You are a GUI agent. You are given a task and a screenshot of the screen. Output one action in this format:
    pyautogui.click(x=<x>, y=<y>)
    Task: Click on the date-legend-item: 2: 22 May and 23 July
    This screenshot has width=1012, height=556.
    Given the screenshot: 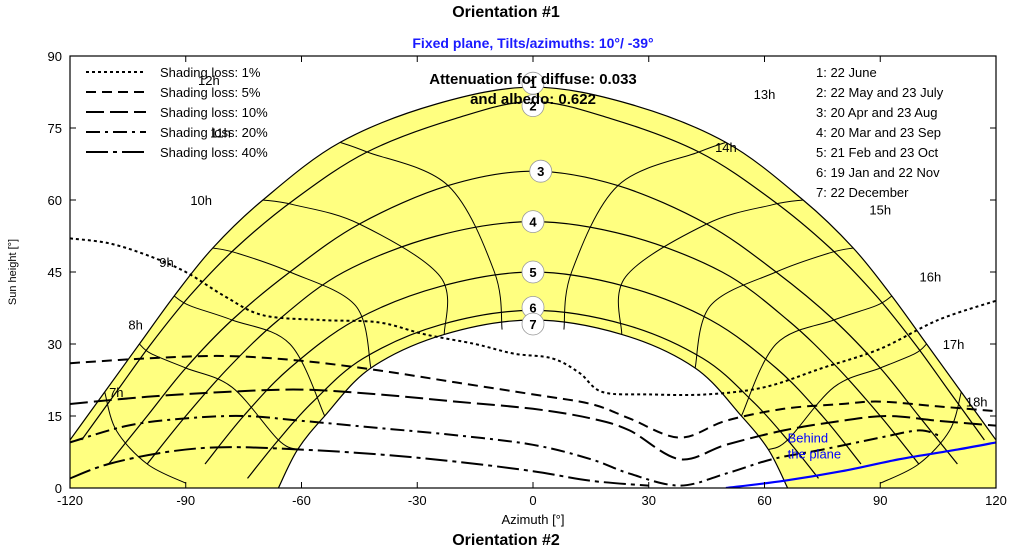 What is the action you would take?
    pyautogui.click(x=880, y=92)
    